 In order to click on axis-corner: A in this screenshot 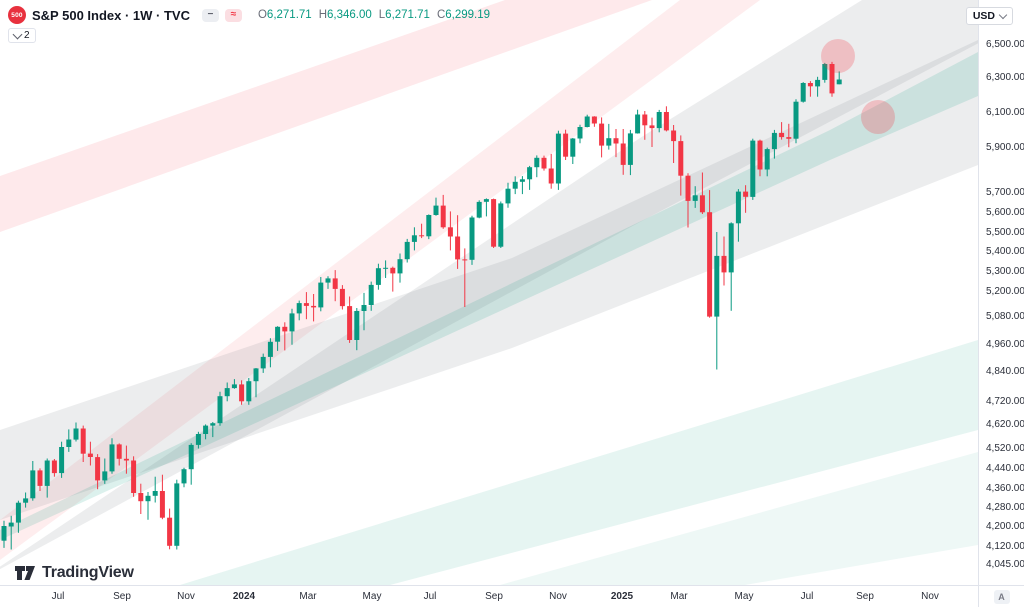, I will do `click(1001, 596)`.